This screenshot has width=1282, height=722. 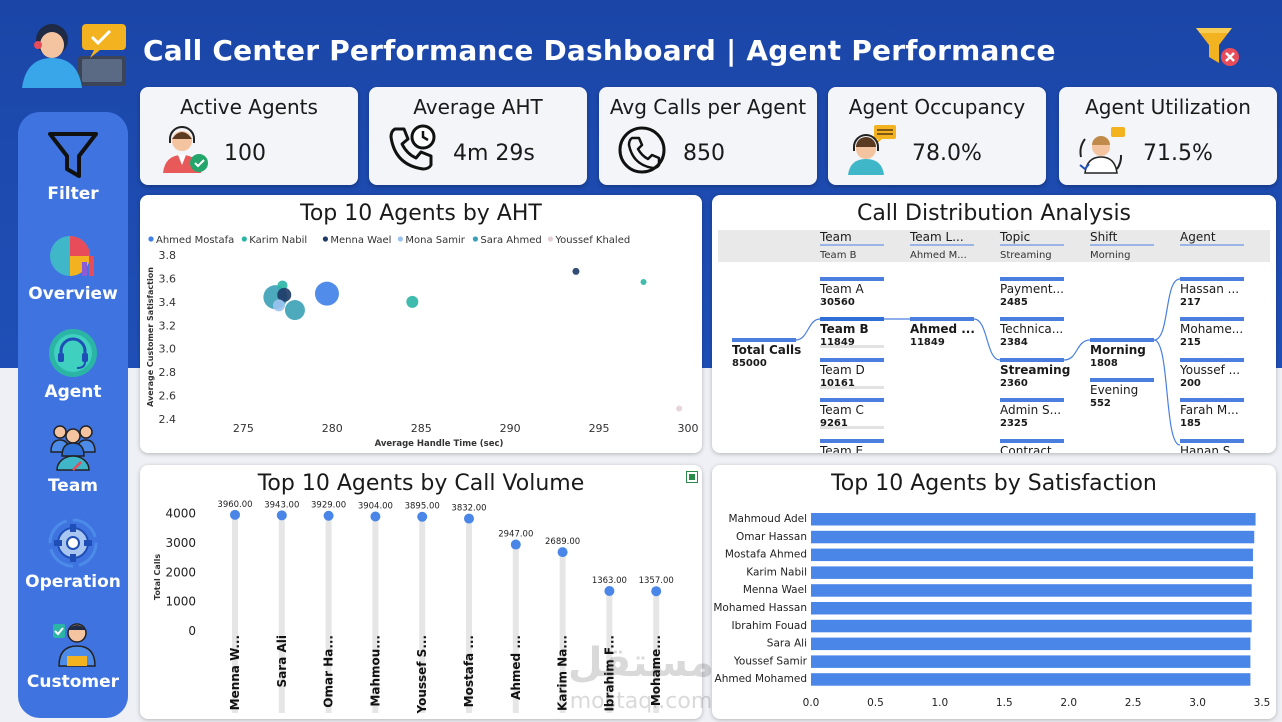 I want to click on tree-node-value: 185, so click(x=1190, y=423).